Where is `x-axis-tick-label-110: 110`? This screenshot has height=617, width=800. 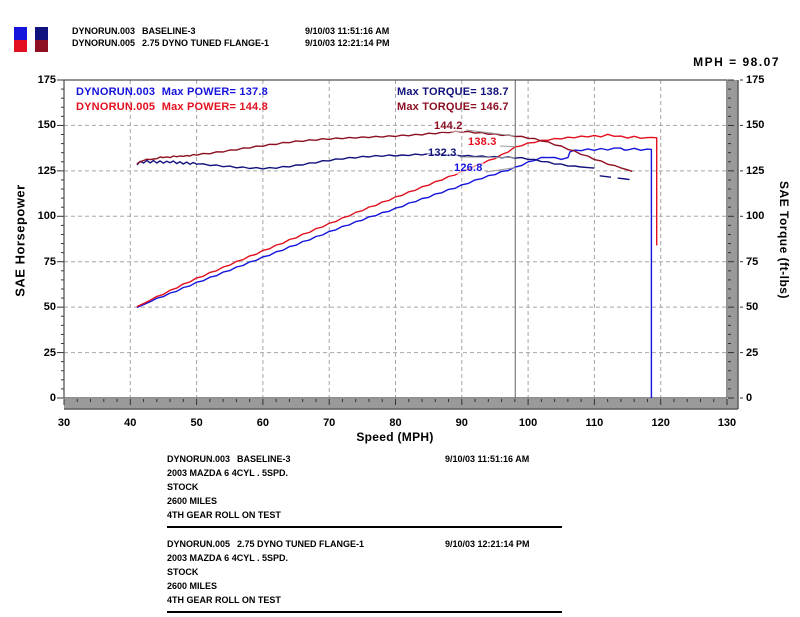
x-axis-tick-label-110: 110 is located at coordinates (594, 423).